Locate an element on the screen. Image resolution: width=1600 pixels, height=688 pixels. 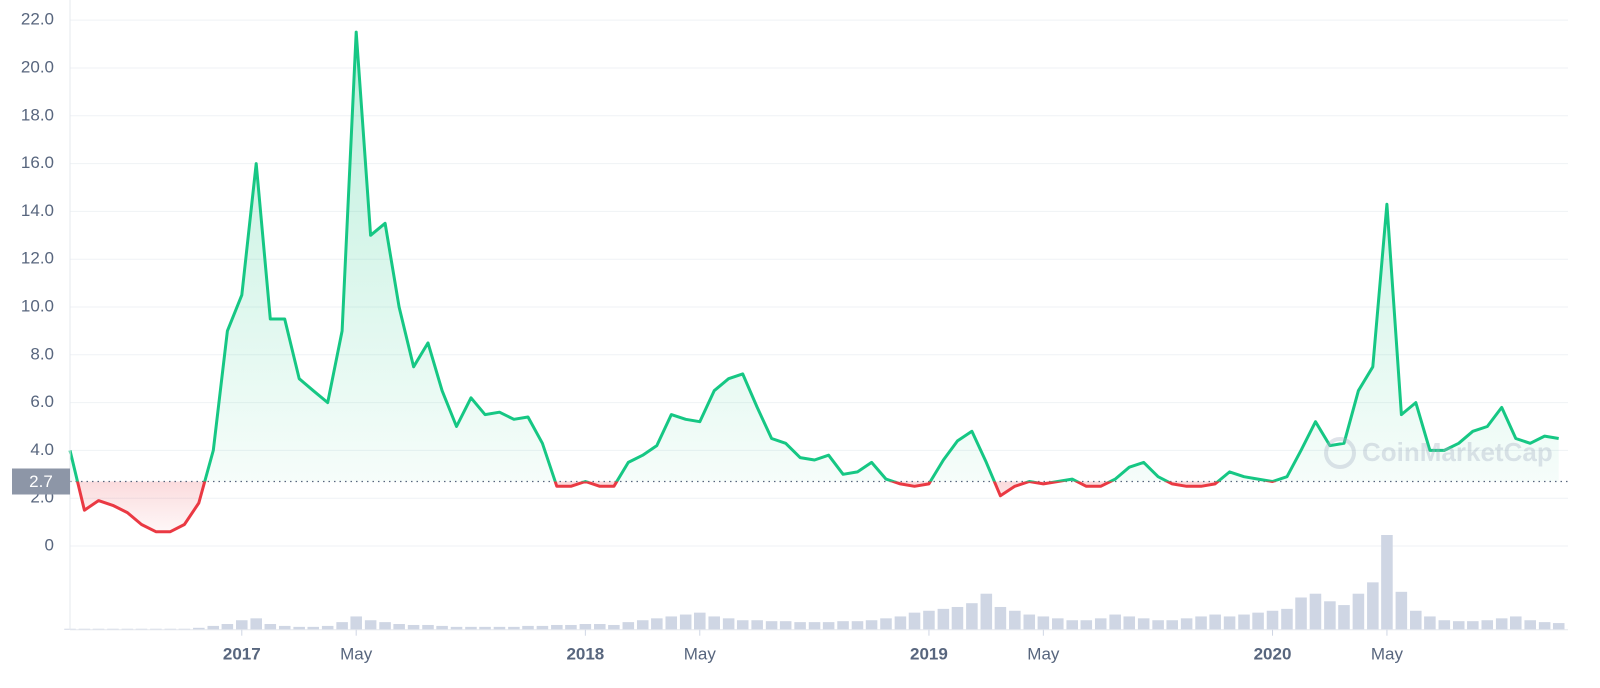
x-tick-label: 2018 is located at coordinates (585, 653).